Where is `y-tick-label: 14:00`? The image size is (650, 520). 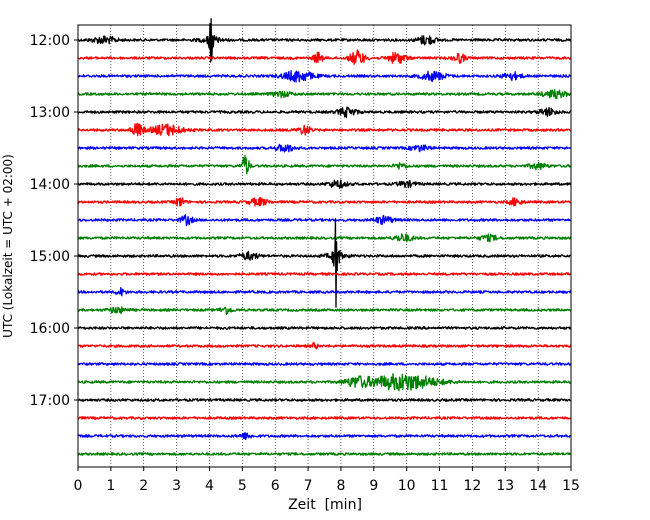 y-tick-label: 14:00 is located at coordinates (50, 185).